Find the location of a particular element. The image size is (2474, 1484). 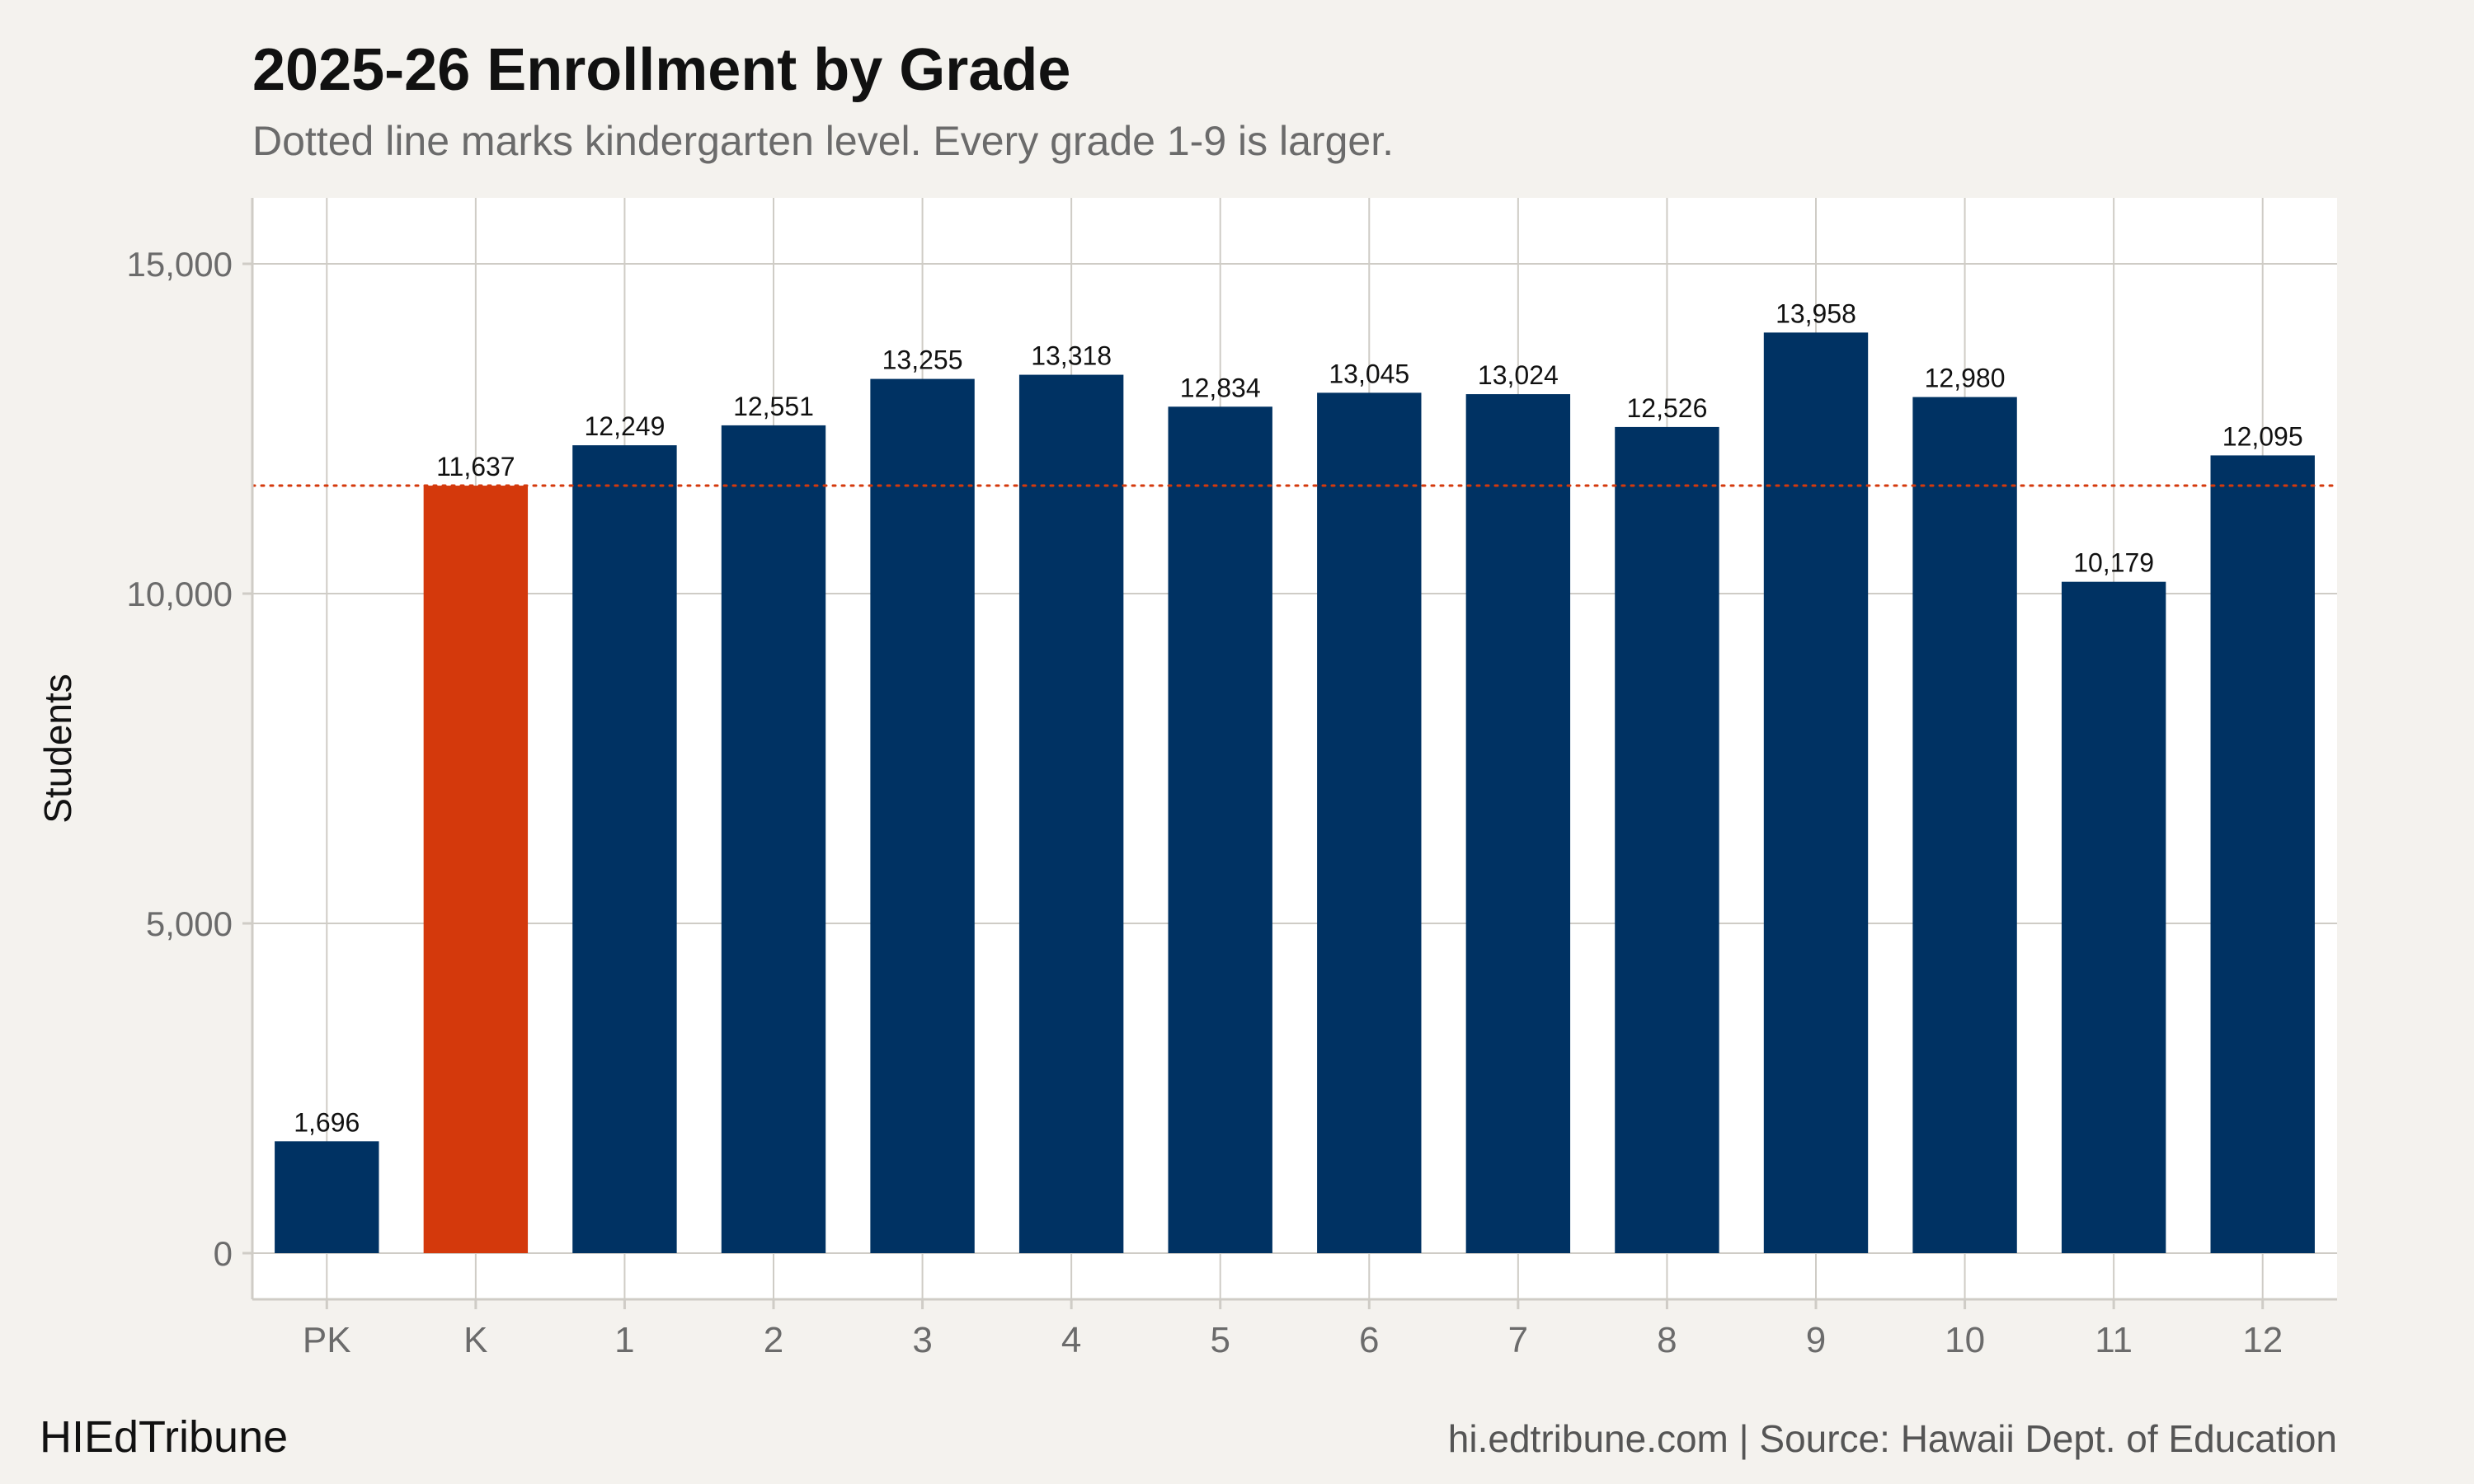

y-tick-label: 15,000 is located at coordinates (180, 264).